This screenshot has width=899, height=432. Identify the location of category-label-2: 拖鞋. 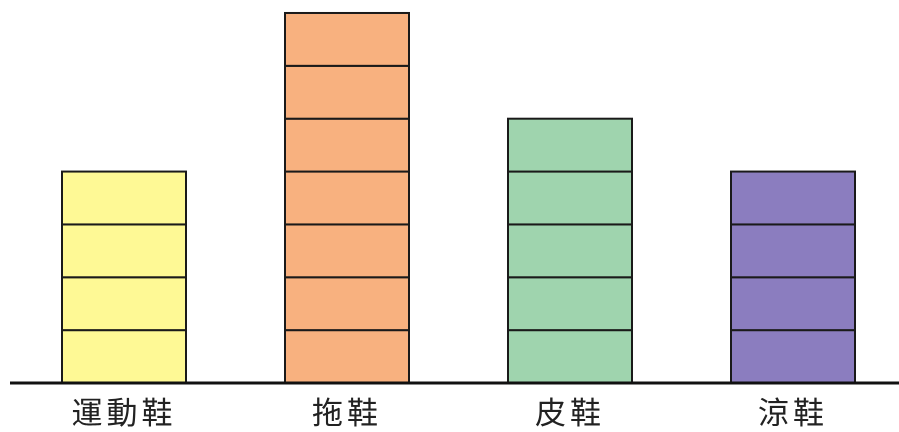
(347, 414).